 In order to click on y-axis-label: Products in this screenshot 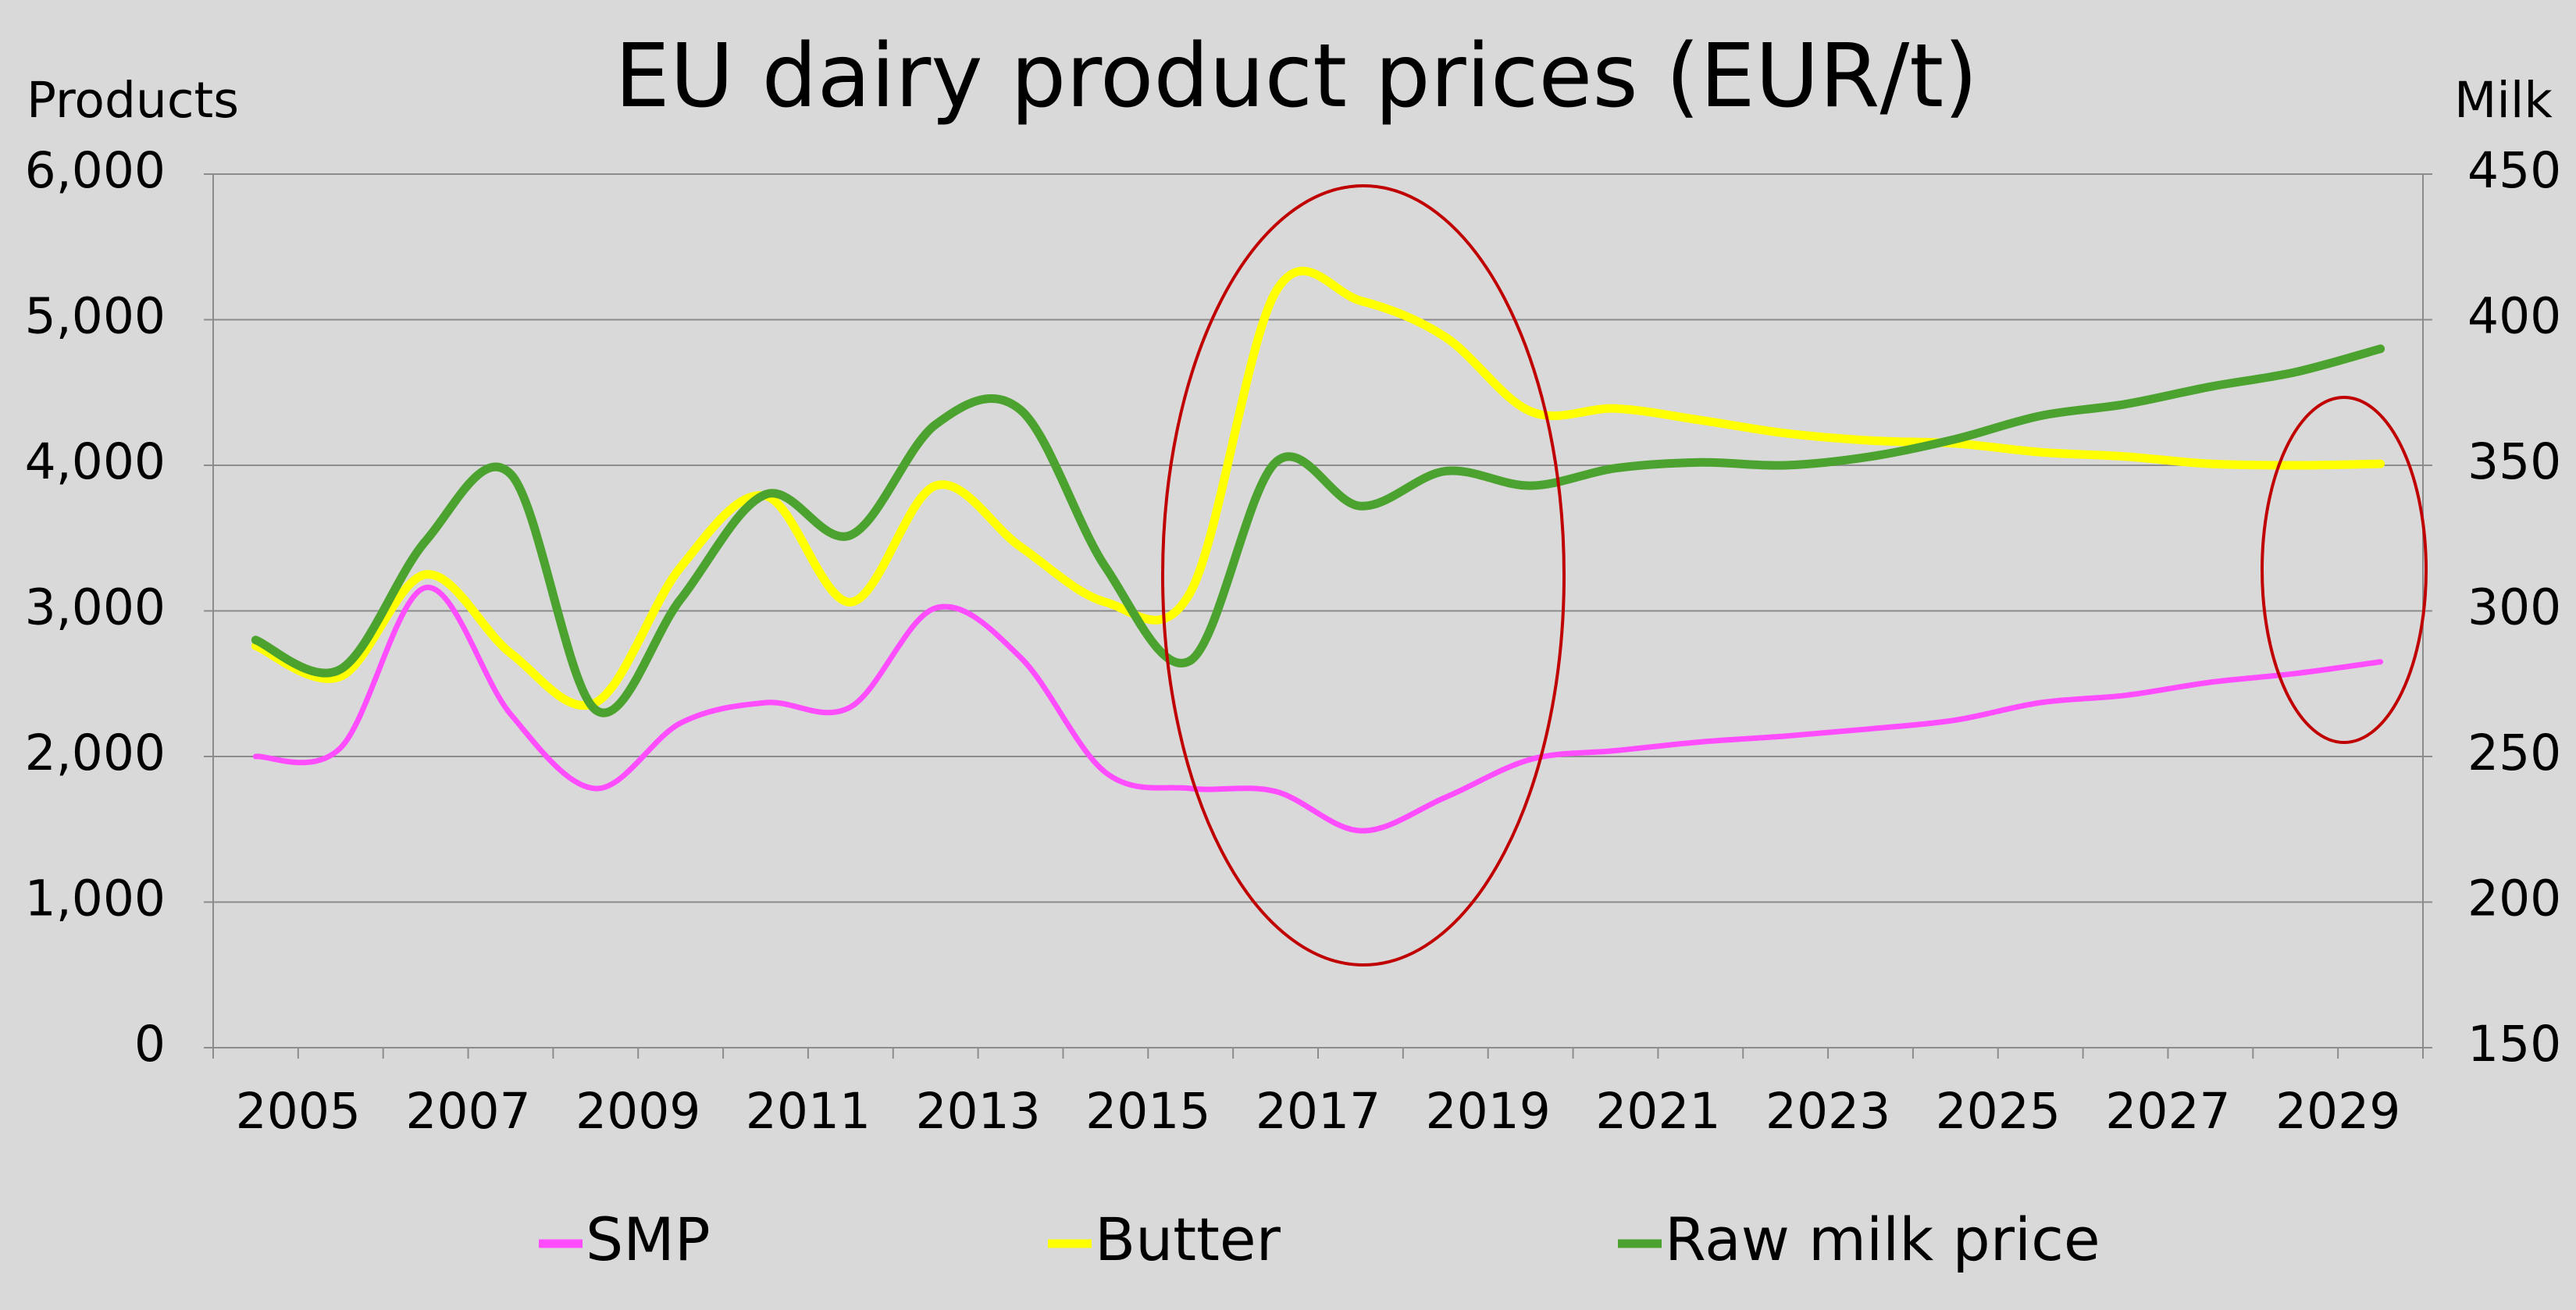, I will do `click(133, 101)`.